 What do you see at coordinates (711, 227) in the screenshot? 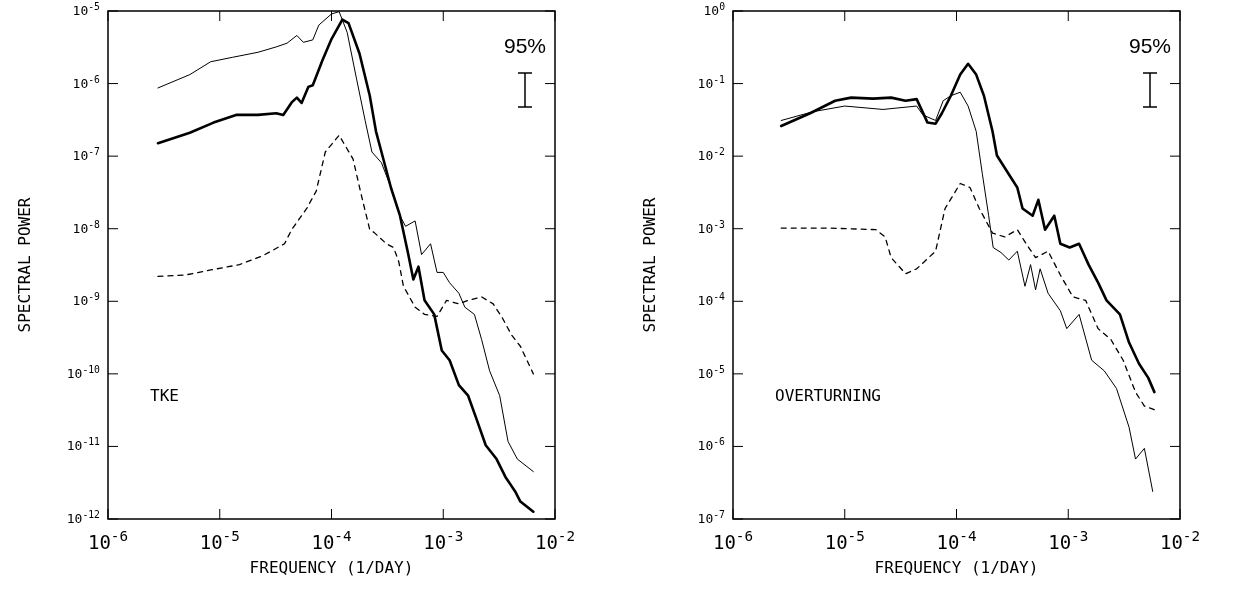
I see `y-tick-label: 10$^{-3}$` at bounding box center [711, 227].